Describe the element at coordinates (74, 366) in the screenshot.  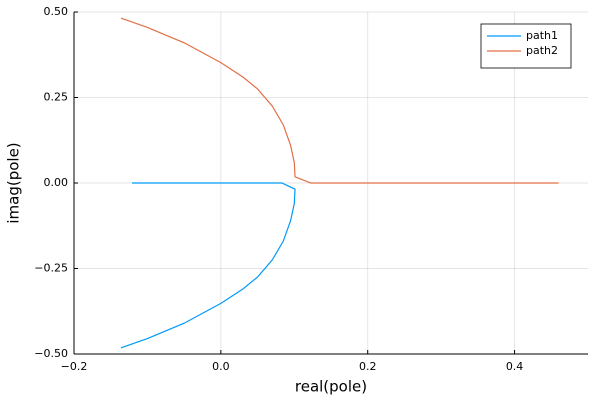
I see `x-tick-label: −0.2` at that location.